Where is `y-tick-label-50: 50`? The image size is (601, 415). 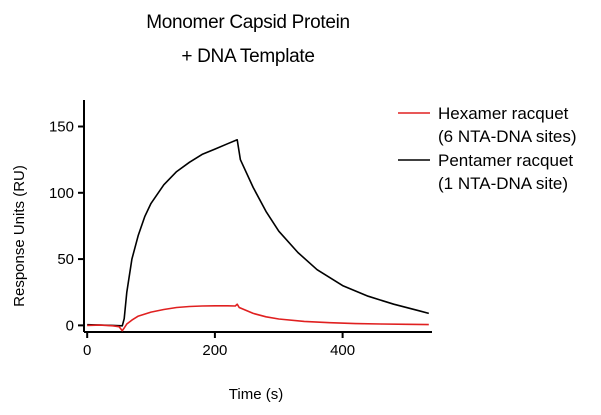
y-tick-label-50: 50 is located at coordinates (65, 259).